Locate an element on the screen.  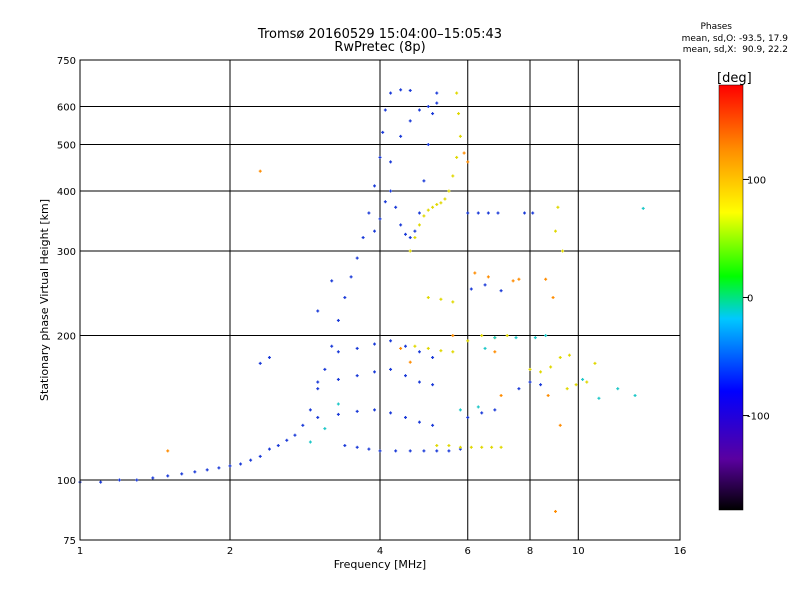
x-tick-label: 4 is located at coordinates (380, 551).